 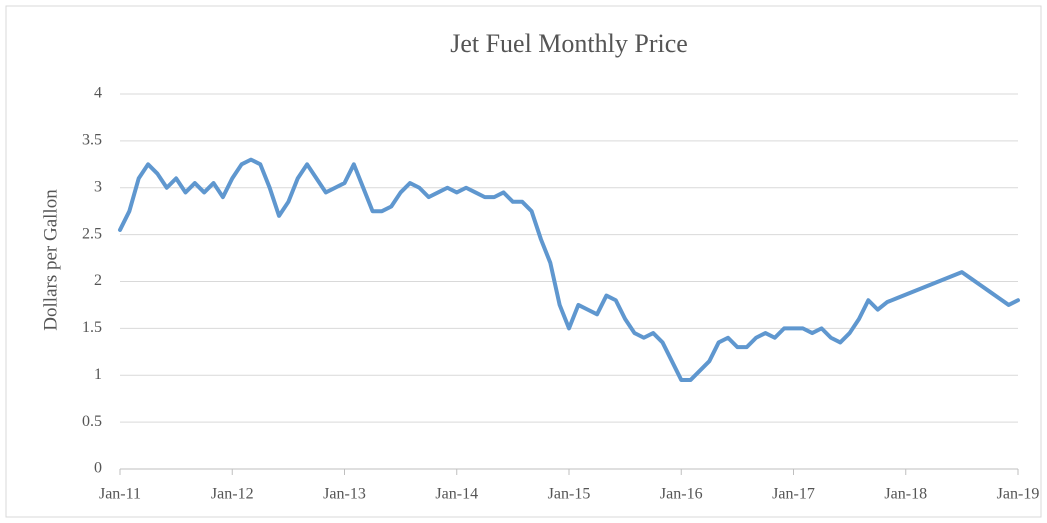 I want to click on x-tick-label: Jan-19, so click(x=1018, y=494).